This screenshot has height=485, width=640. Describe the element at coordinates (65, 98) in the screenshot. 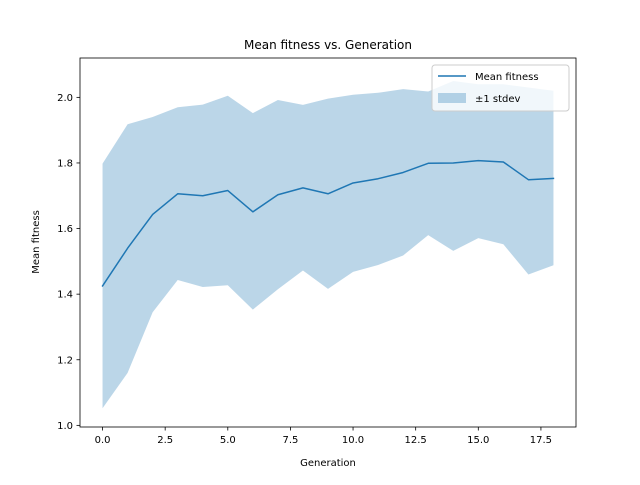

I see `y-tick-label: 2.0` at that location.